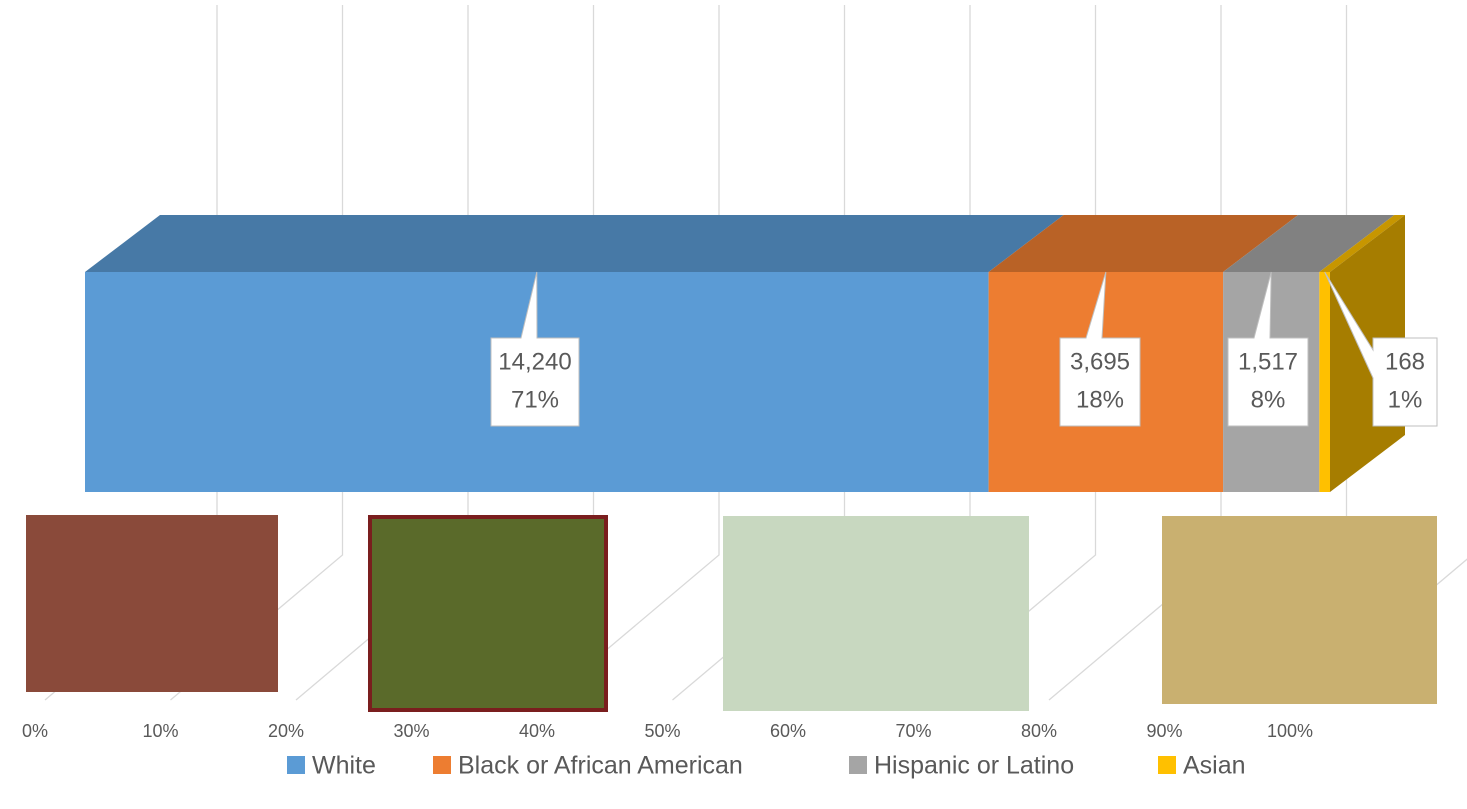 The image size is (1467, 809). I want to click on legend-label: White, so click(344, 766).